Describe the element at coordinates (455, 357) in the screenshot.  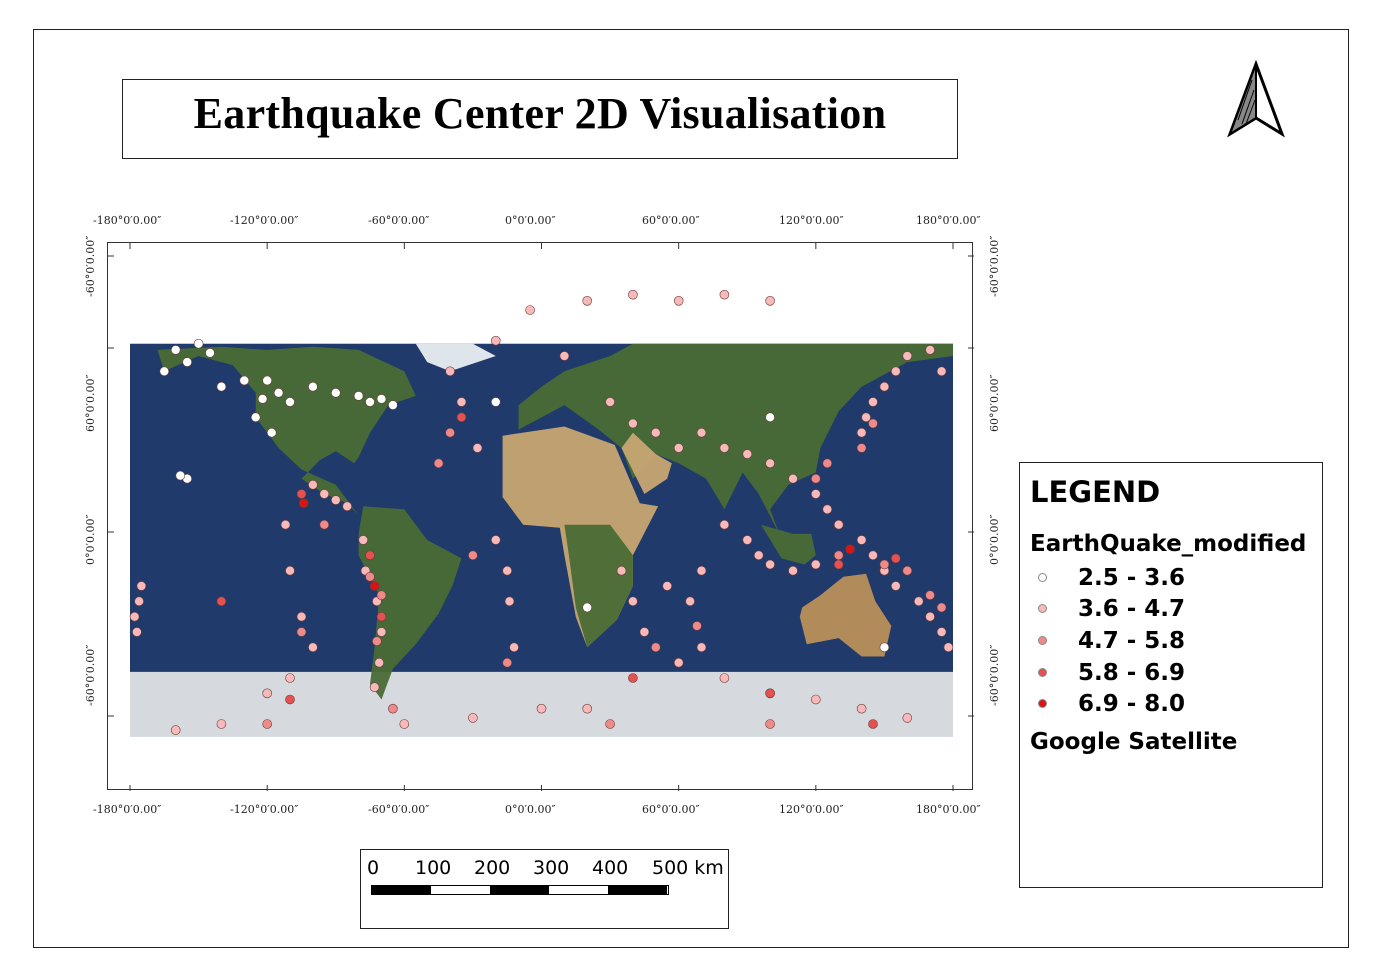
I see `greenland` at that location.